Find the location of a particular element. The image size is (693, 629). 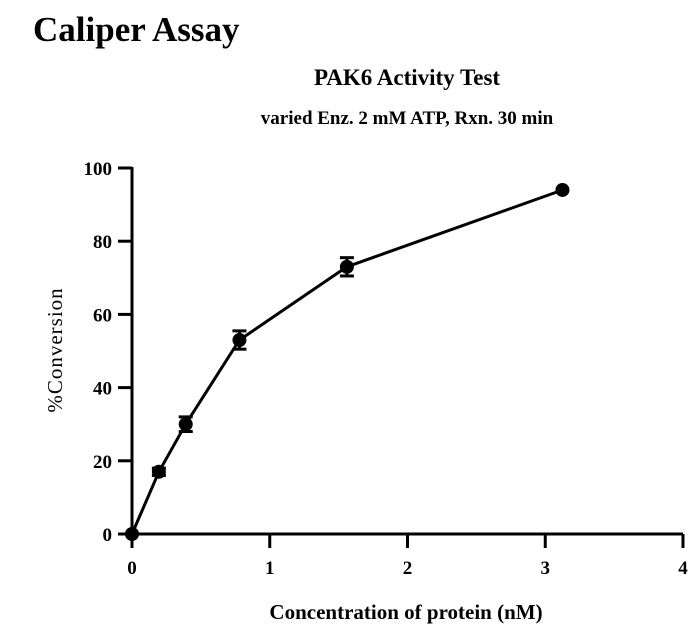

chart-subtitle: varied Enz. 2 mM ATP, Rxn. 30 min is located at coordinates (407, 118).